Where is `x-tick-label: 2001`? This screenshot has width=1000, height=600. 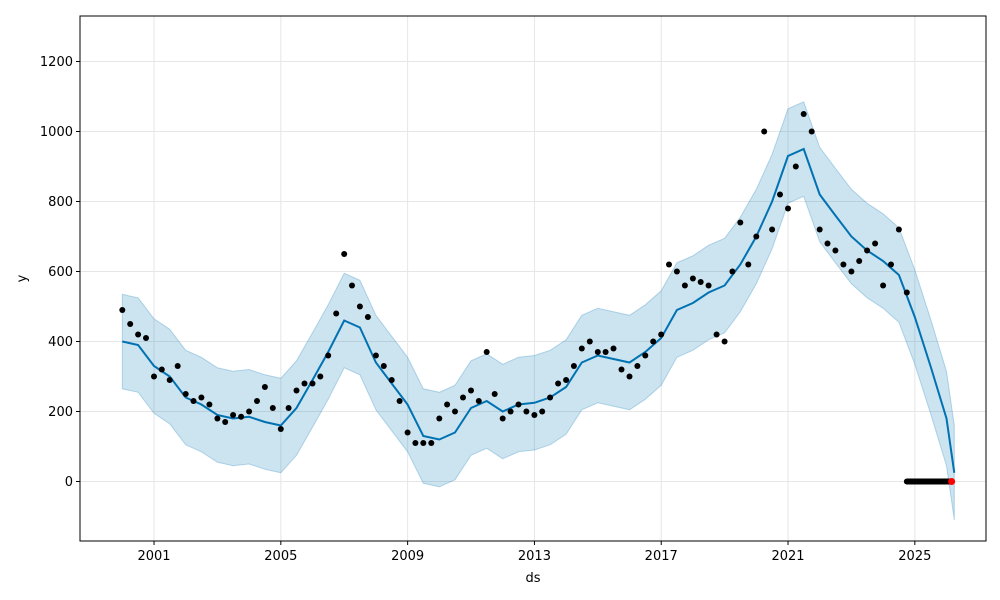 x-tick-label: 2001 is located at coordinates (153, 556).